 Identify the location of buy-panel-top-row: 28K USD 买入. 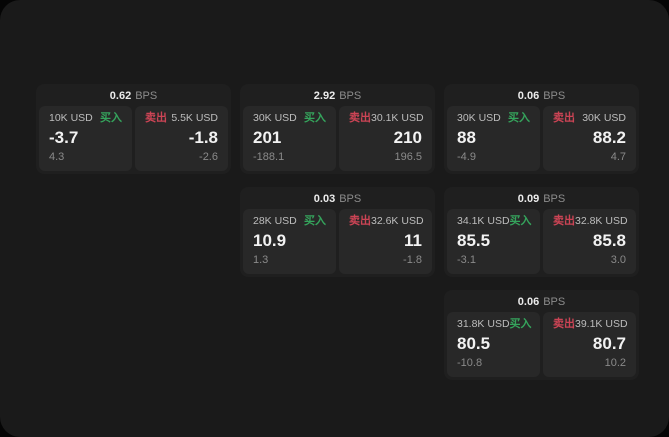
(289, 221).